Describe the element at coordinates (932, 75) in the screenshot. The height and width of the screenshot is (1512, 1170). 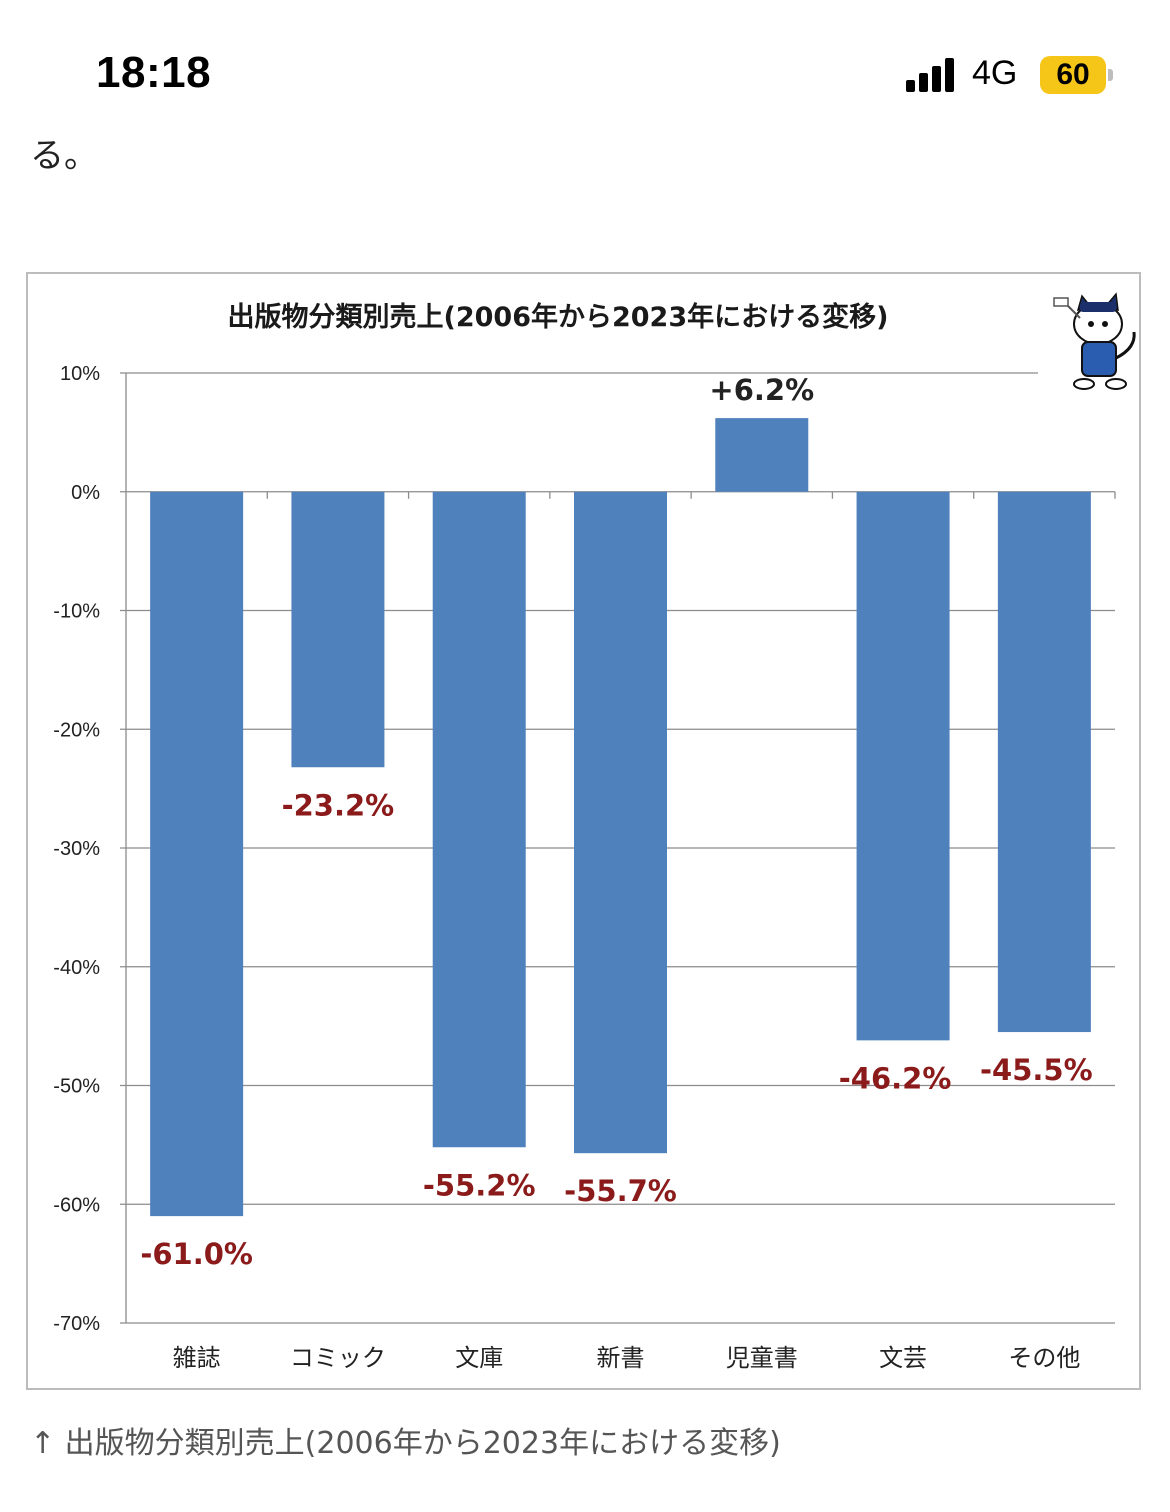
I see `signal-icon` at that location.